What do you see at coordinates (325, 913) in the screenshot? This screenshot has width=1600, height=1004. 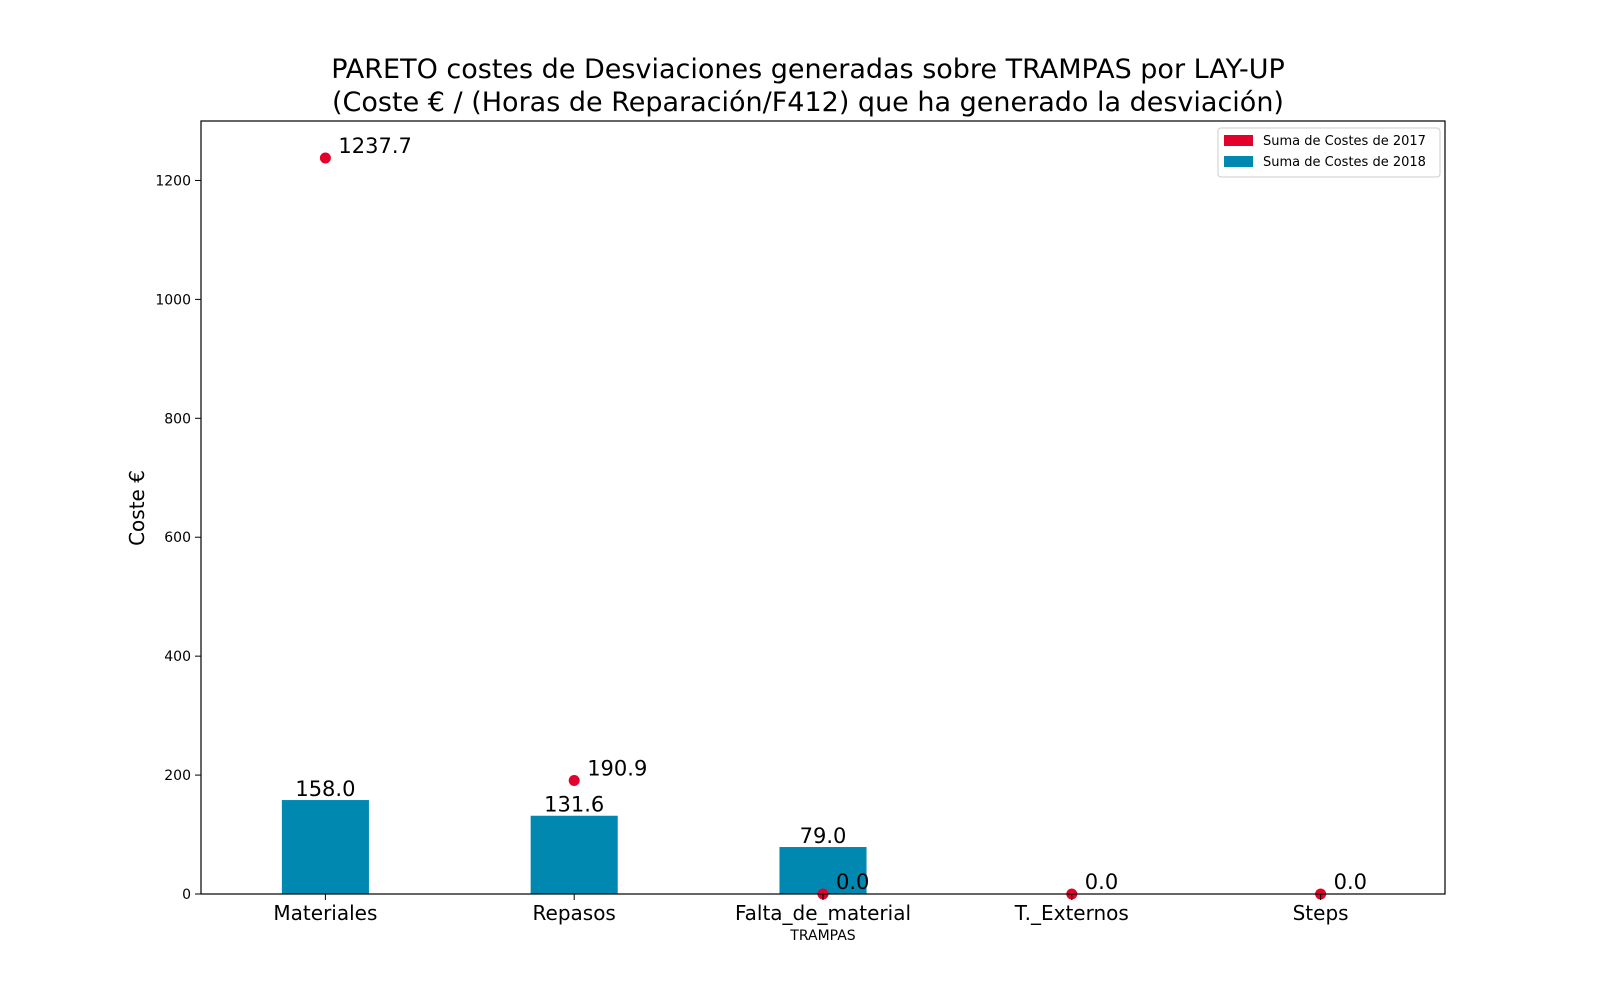 I see `x-tick-label: Materiales` at bounding box center [325, 913].